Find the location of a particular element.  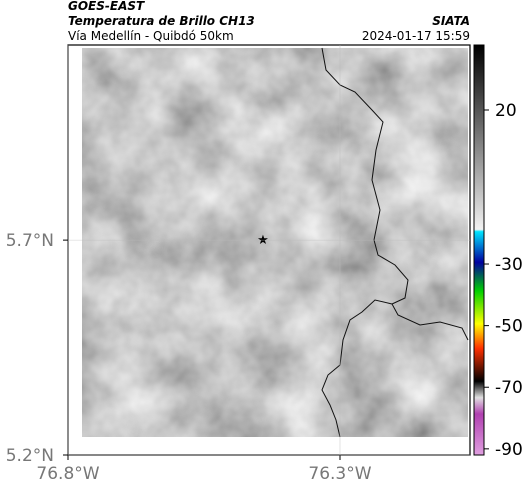

colorbar-tick-label: 20 is located at coordinates (506, 111).